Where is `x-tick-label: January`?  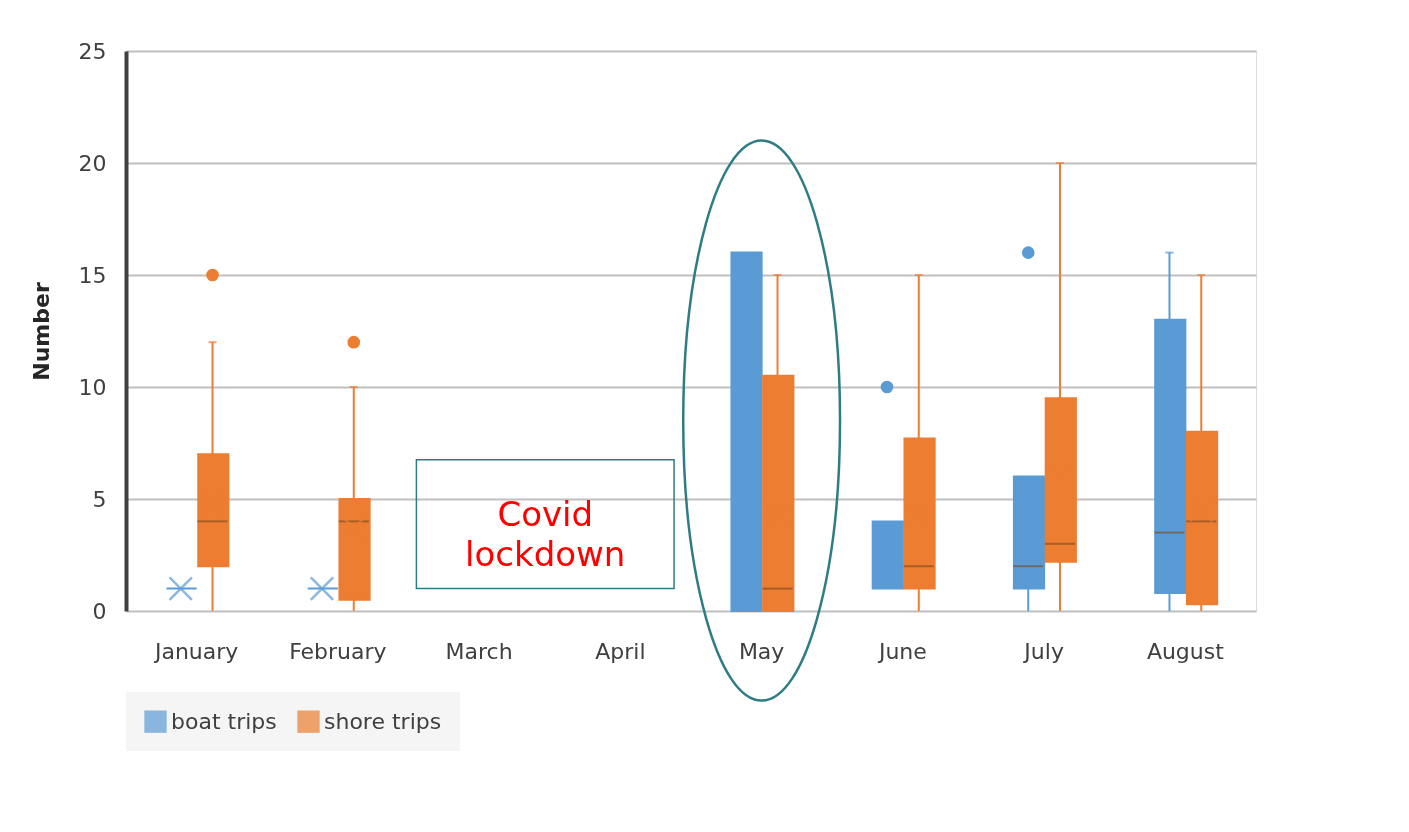 x-tick-label: January is located at coordinates (195, 651).